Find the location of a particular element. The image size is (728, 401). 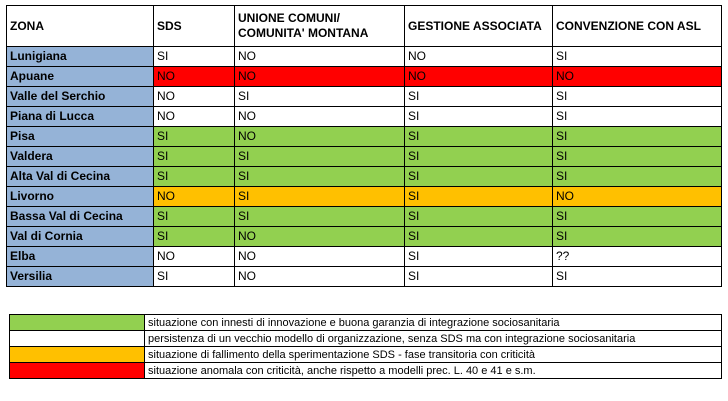

table-row: Bassa Val di Cecina SI SI SI SI is located at coordinates (364, 216).